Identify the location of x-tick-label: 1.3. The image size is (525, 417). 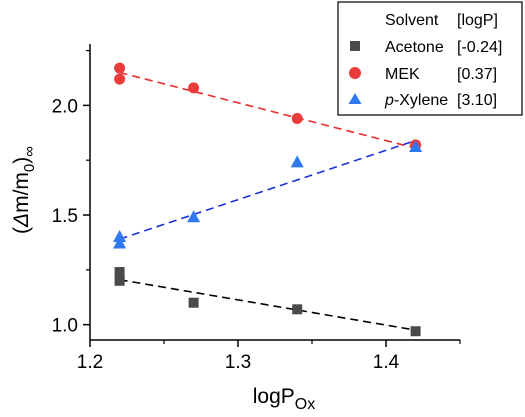
(238, 362).